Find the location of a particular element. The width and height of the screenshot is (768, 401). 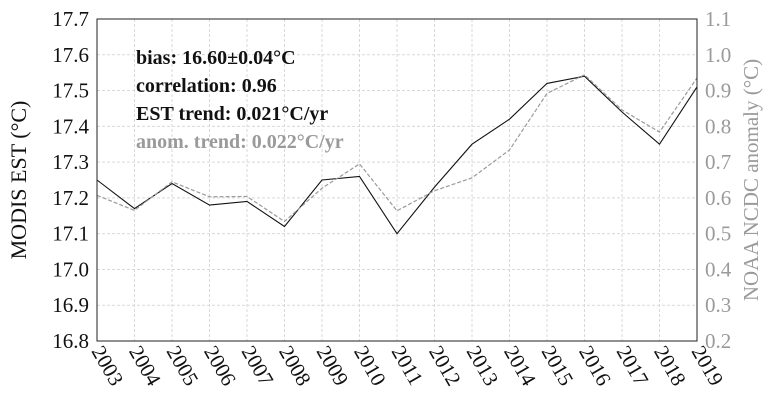

left-tick-label: 17.0 is located at coordinates (70, 269).